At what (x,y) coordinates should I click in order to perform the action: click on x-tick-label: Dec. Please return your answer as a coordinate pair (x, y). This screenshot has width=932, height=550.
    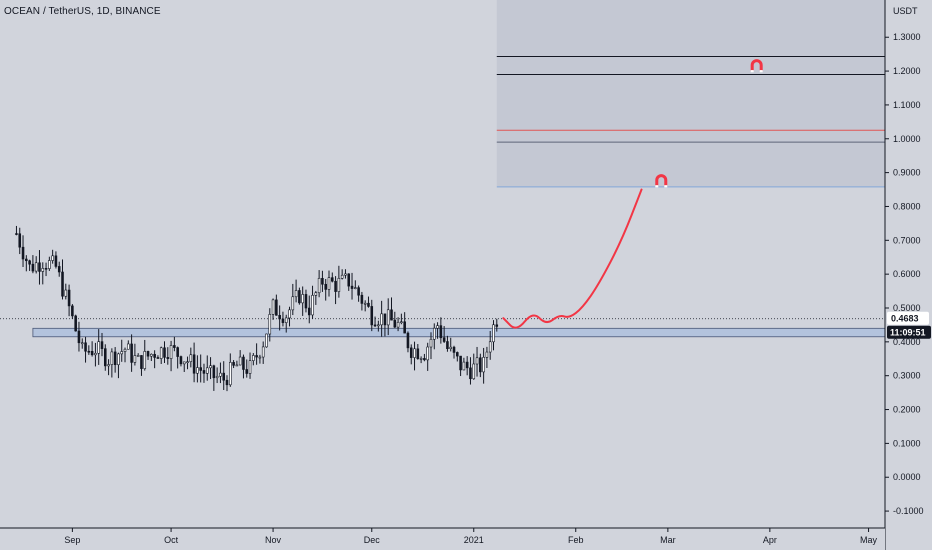
    Looking at the image, I should click on (372, 540).